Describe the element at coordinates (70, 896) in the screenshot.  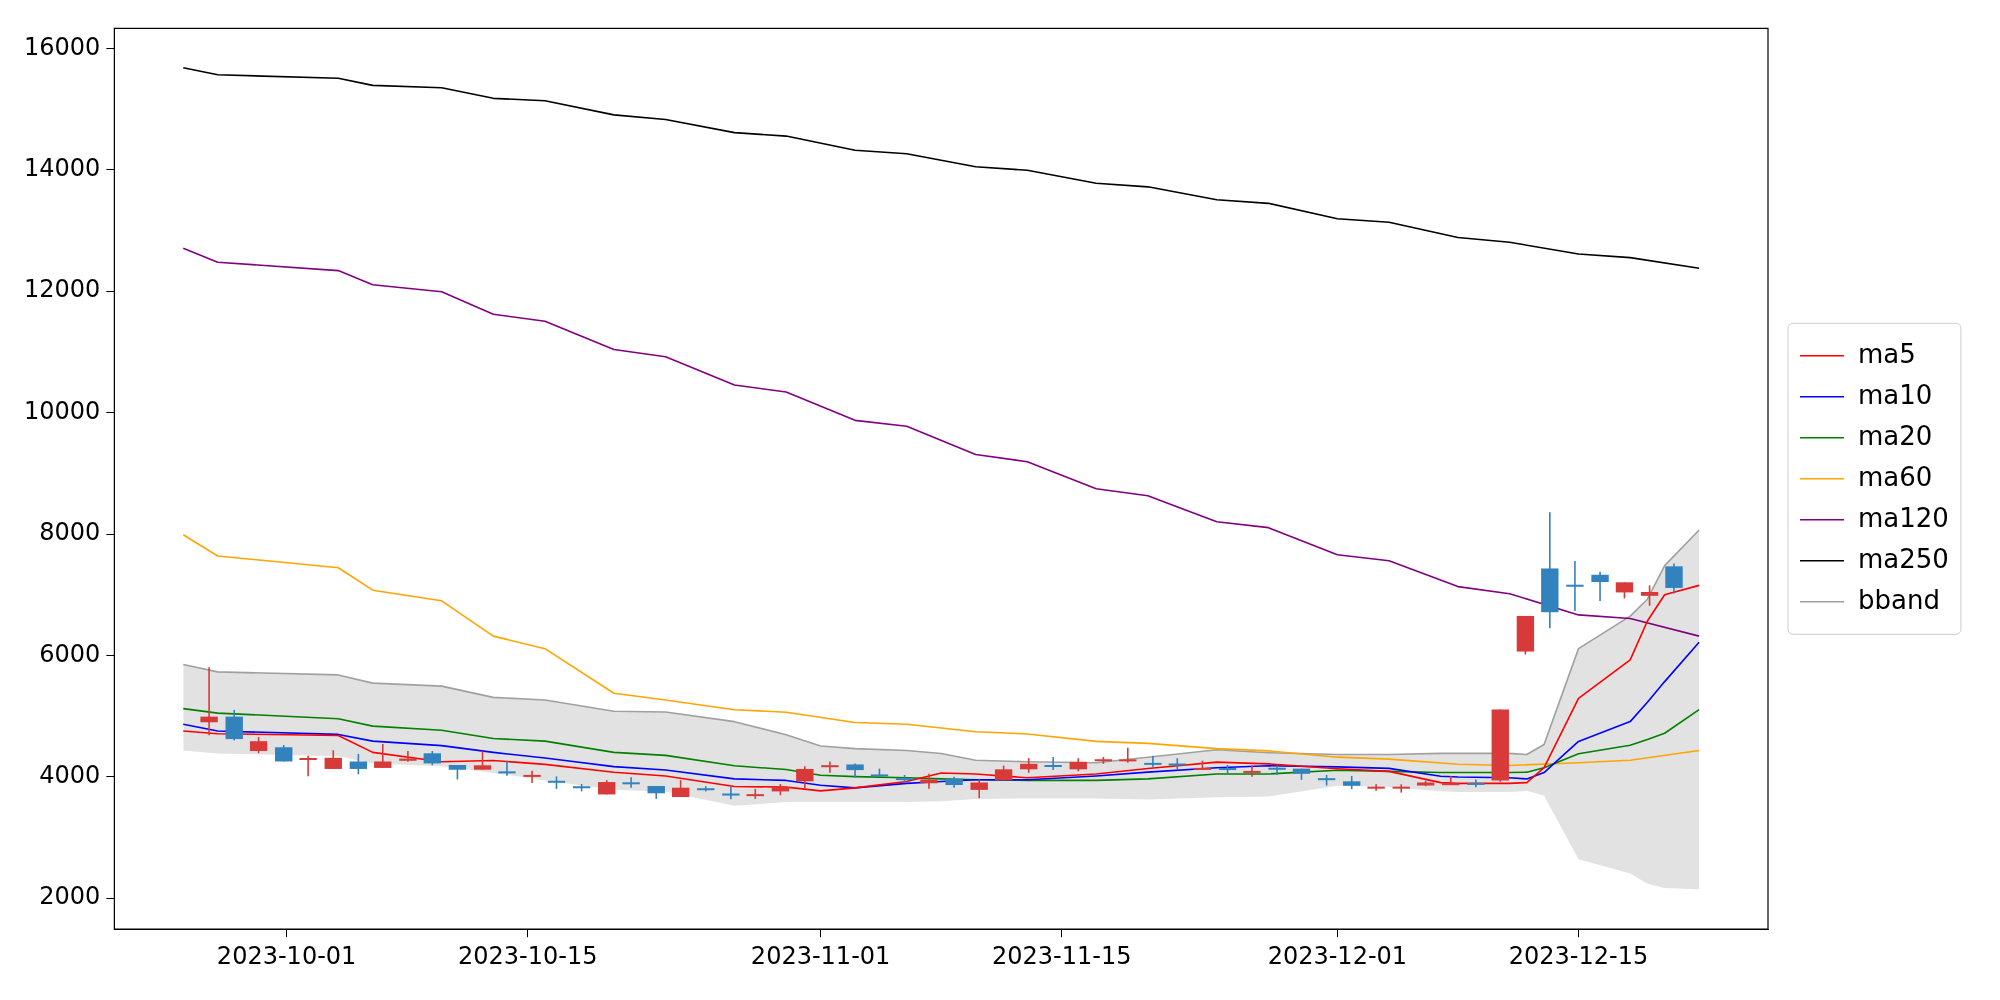
I see `y-tick-label: 2000` at that location.